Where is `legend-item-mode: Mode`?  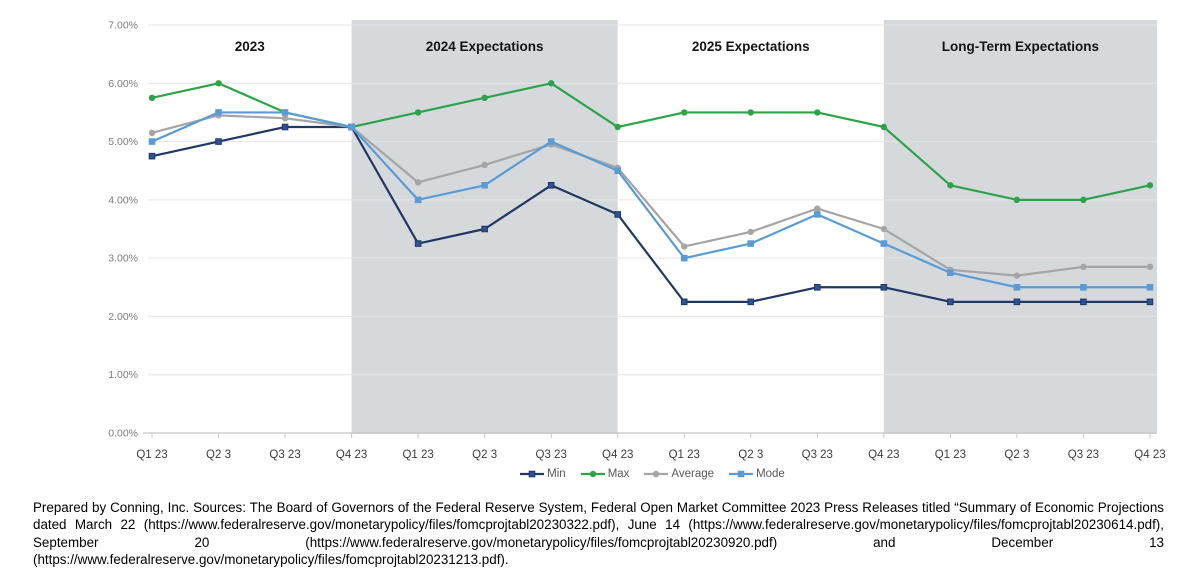
legend-item-mode: Mode is located at coordinates (757, 474).